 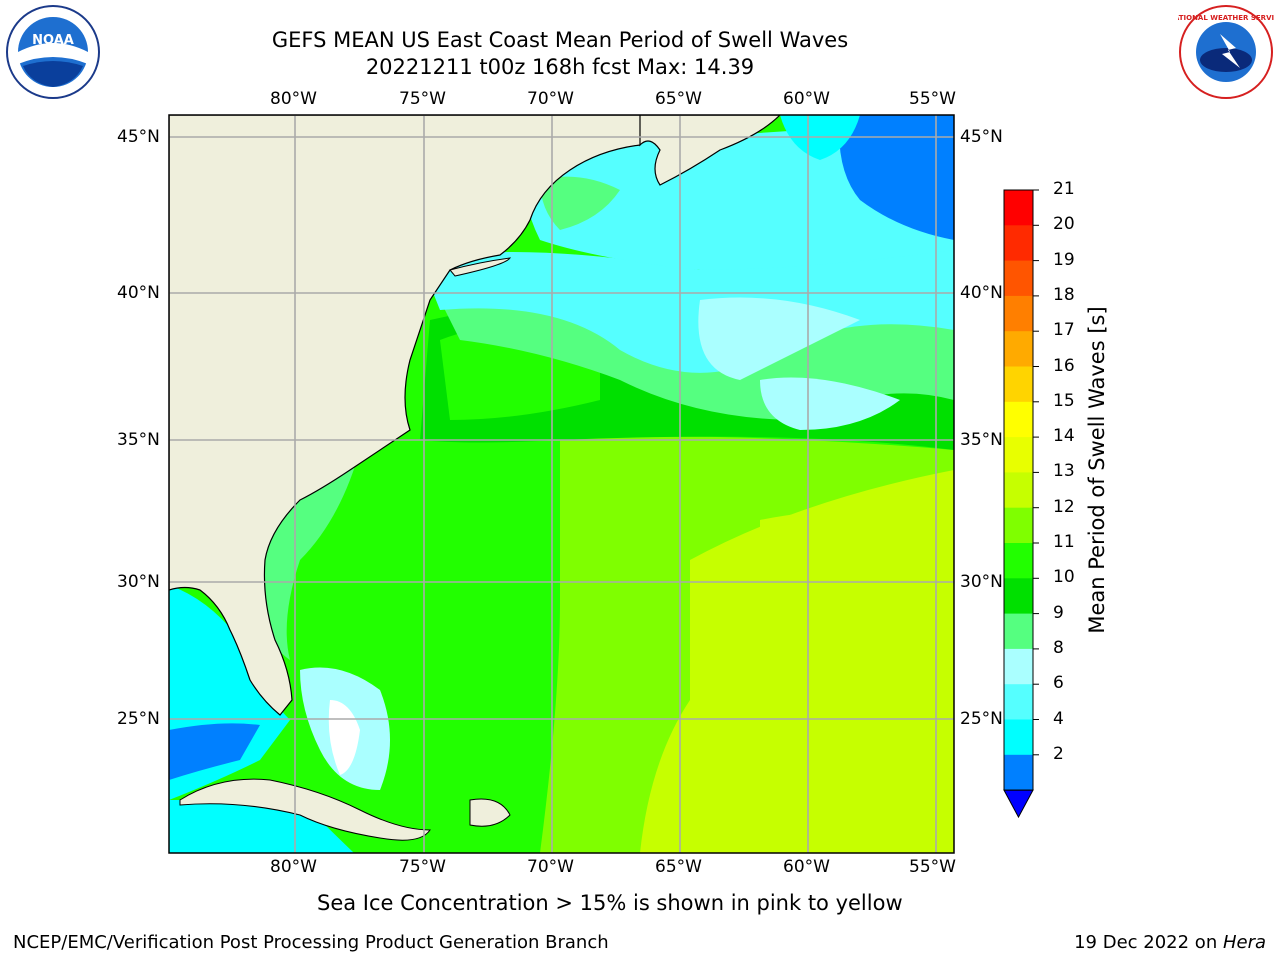 I want to click on footer-date: 19 Dec 2022 on Hera, so click(x=1170, y=942).